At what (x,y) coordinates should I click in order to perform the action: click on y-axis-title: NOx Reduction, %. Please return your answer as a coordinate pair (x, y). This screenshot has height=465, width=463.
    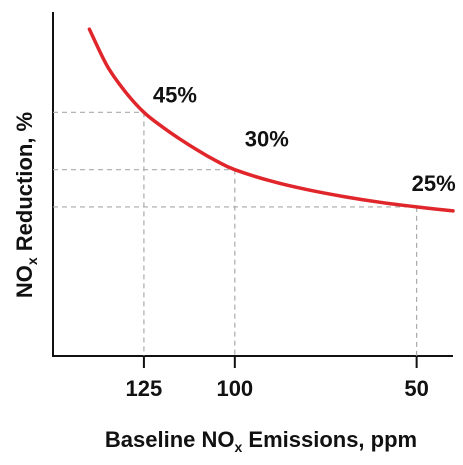
    Looking at the image, I should click on (26, 205).